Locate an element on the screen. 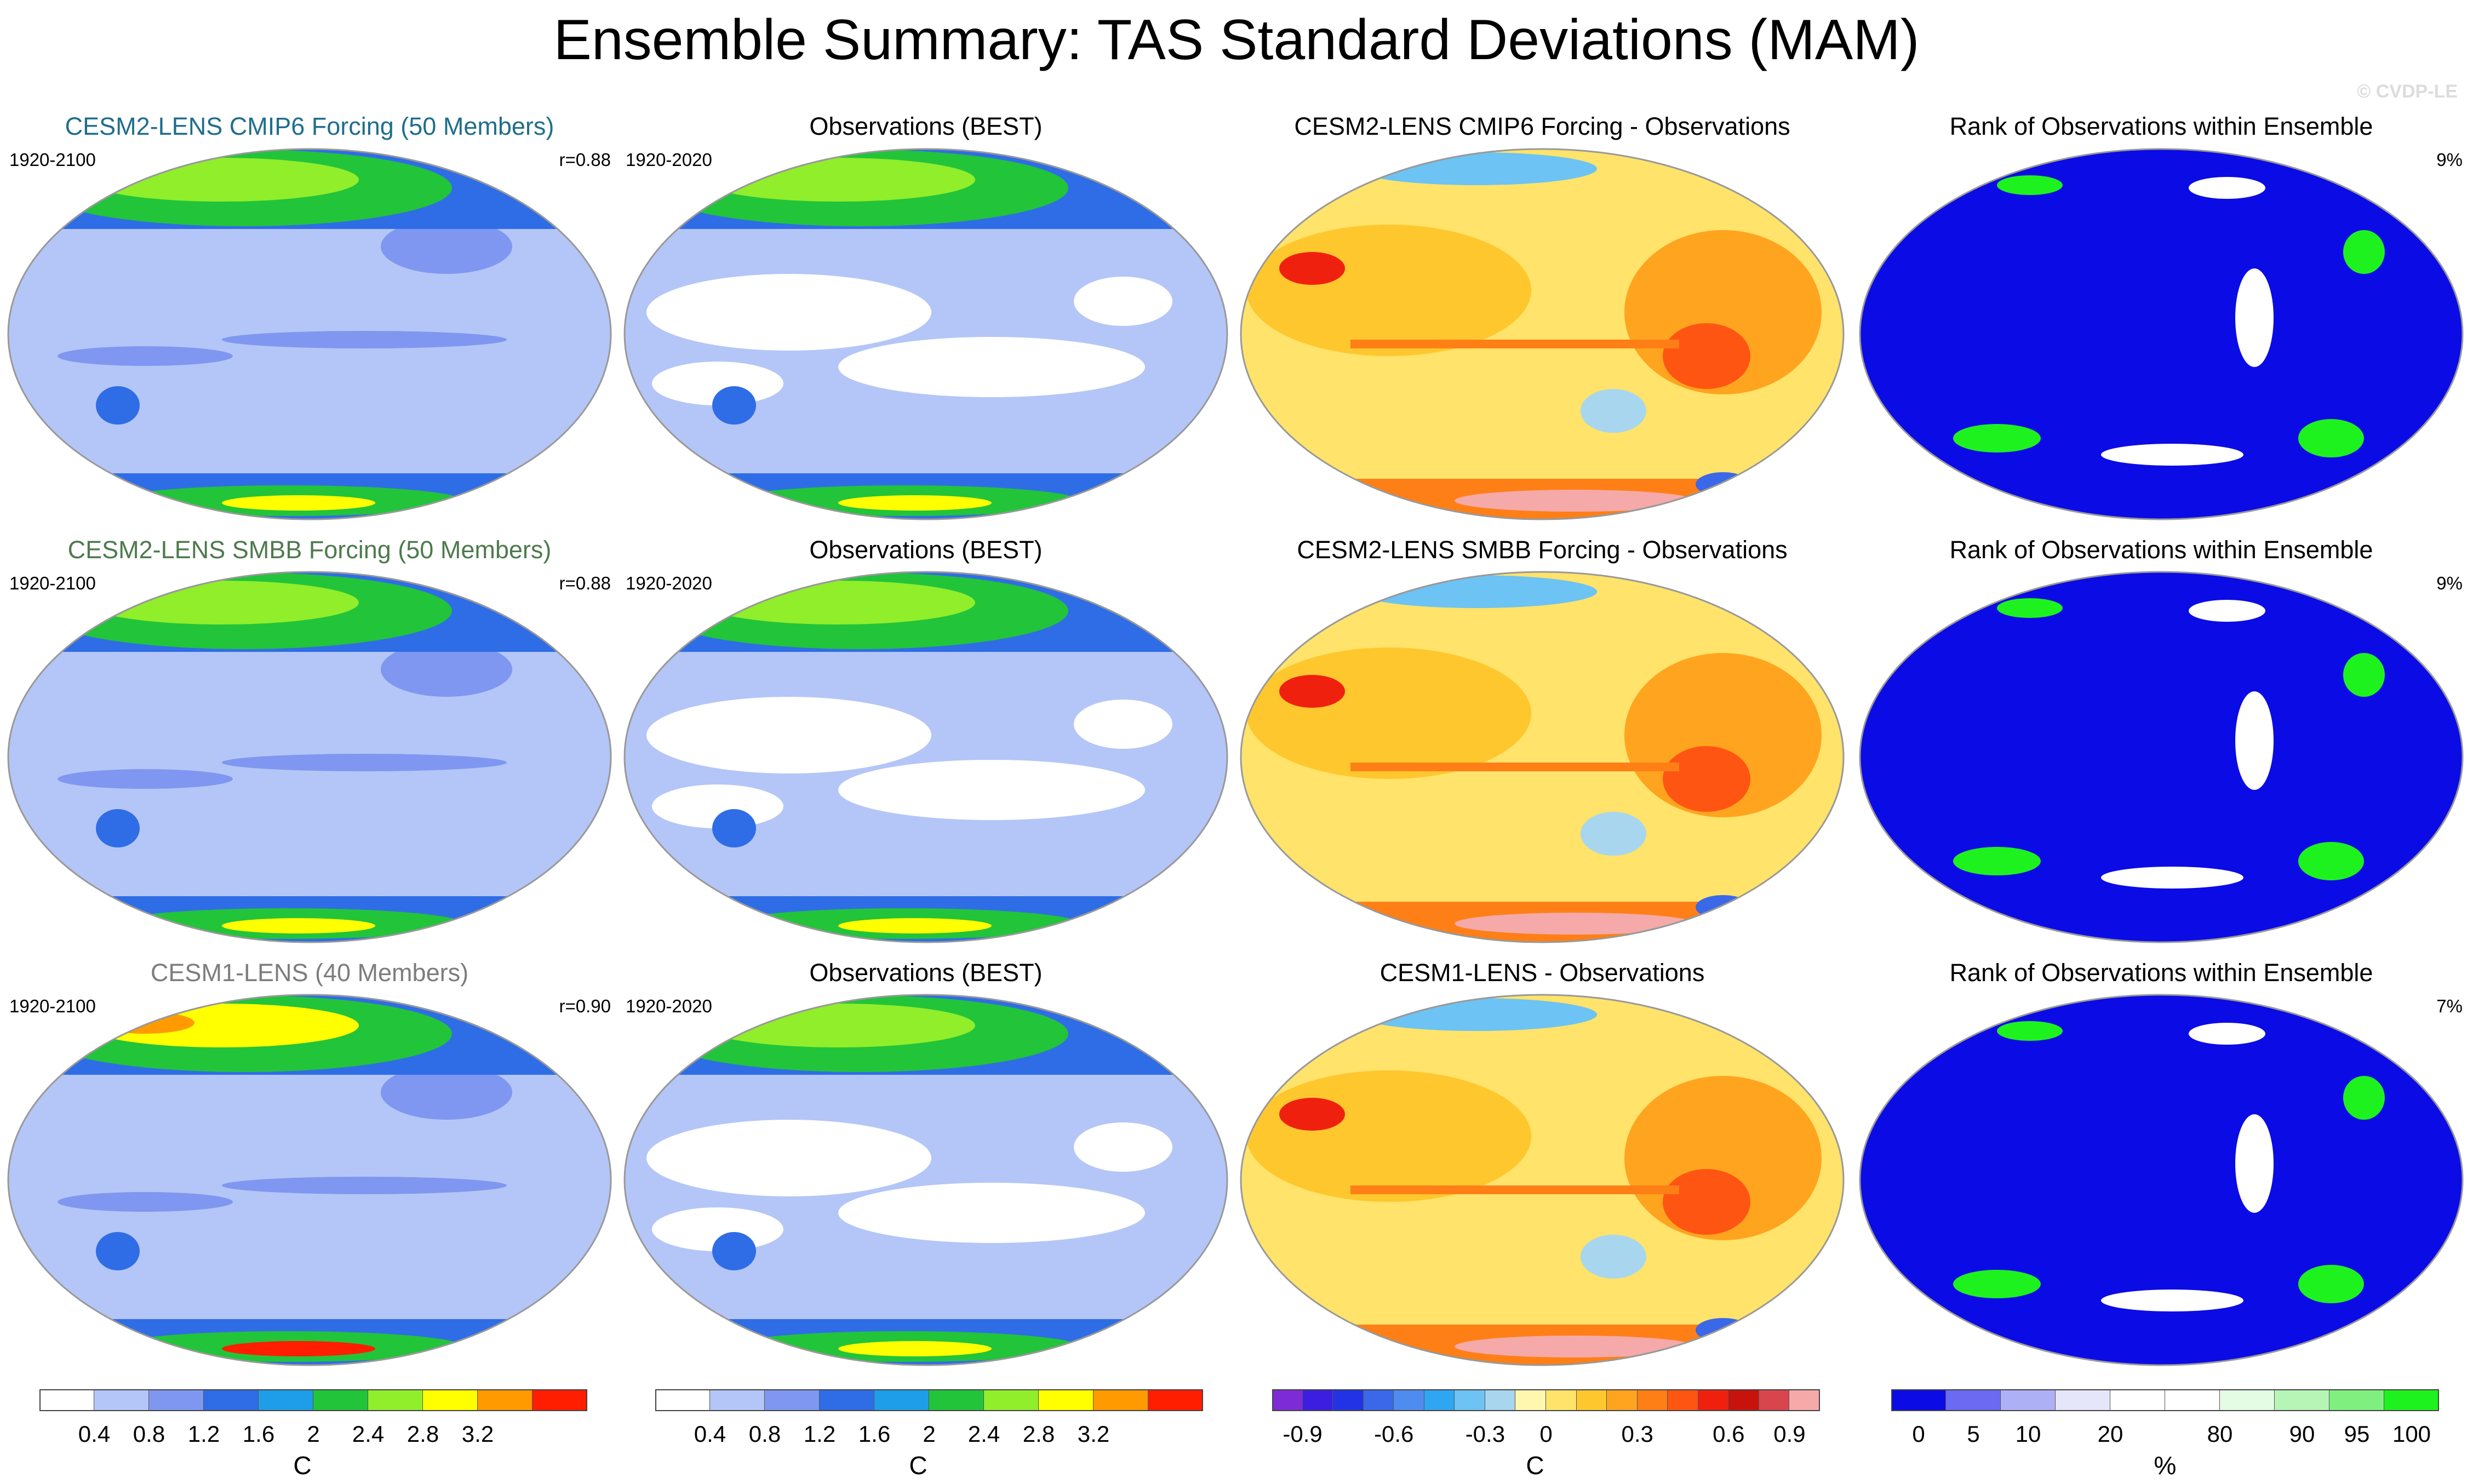  colorbar-tick-label: 0.9 is located at coordinates (1789, 1434).